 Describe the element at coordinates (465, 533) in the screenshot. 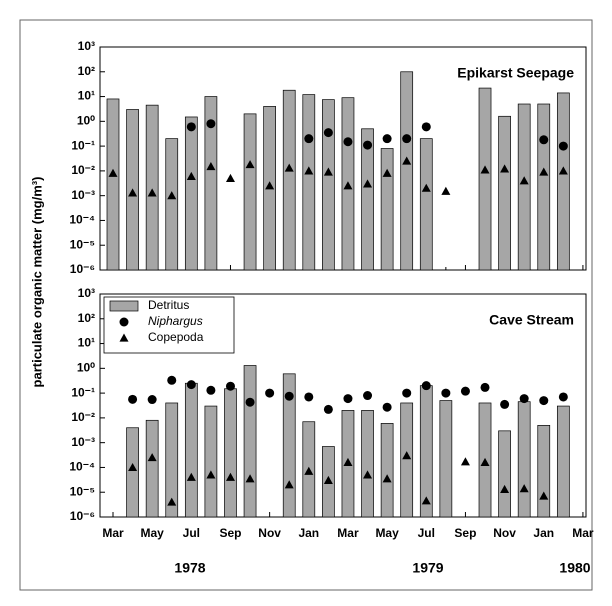

I see `x-tick-label: Sep` at that location.